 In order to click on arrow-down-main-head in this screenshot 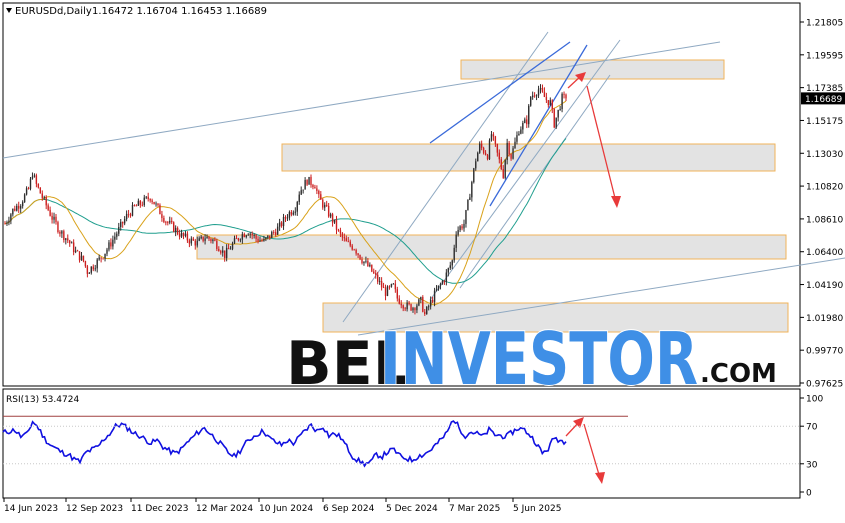, I will do `click(616, 202)`.